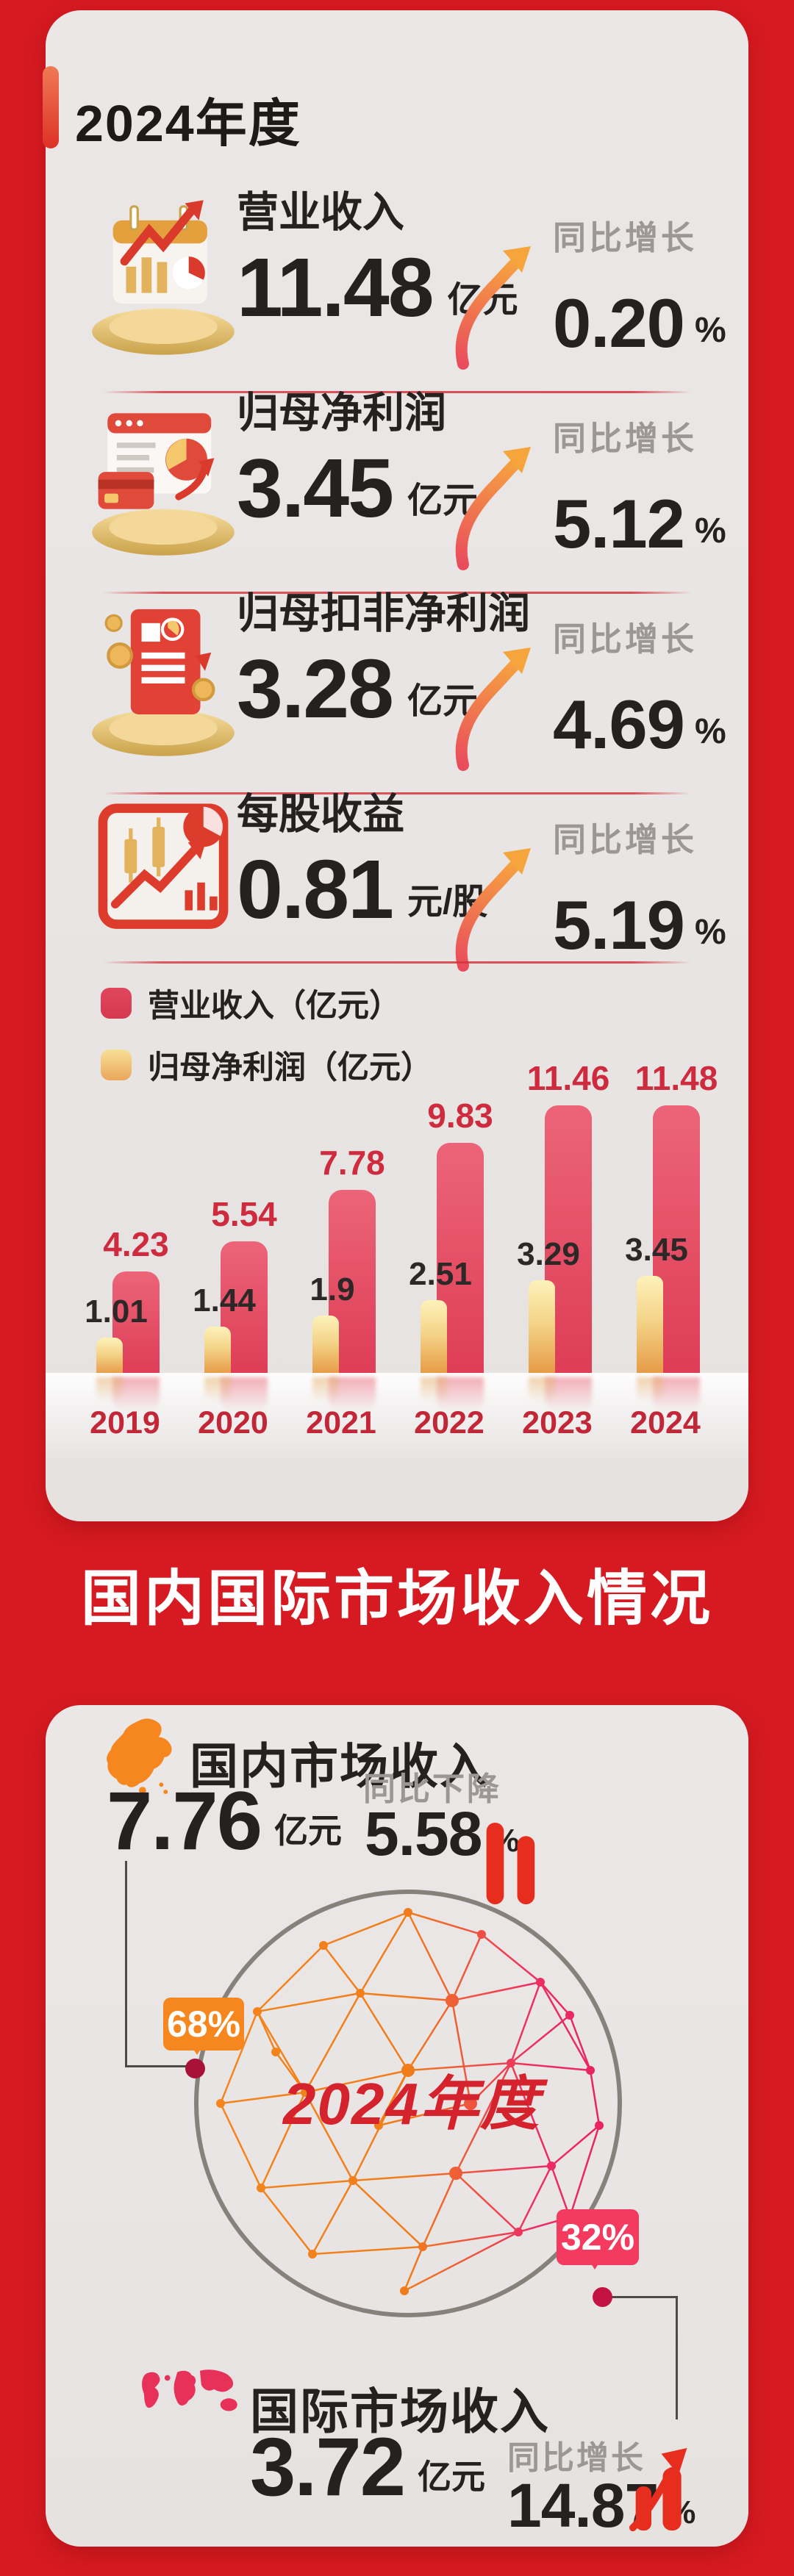 This screenshot has height=2576, width=794. Describe the element at coordinates (510, 1863) in the screenshot. I see `decline-bars-icon` at that location.